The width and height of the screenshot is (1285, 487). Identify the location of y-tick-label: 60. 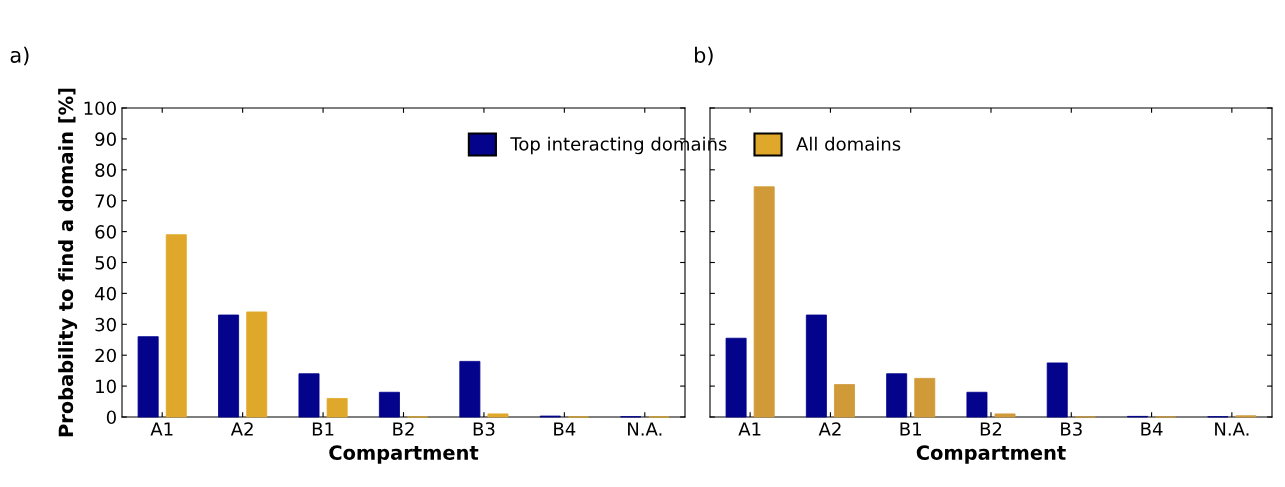
(105, 232).